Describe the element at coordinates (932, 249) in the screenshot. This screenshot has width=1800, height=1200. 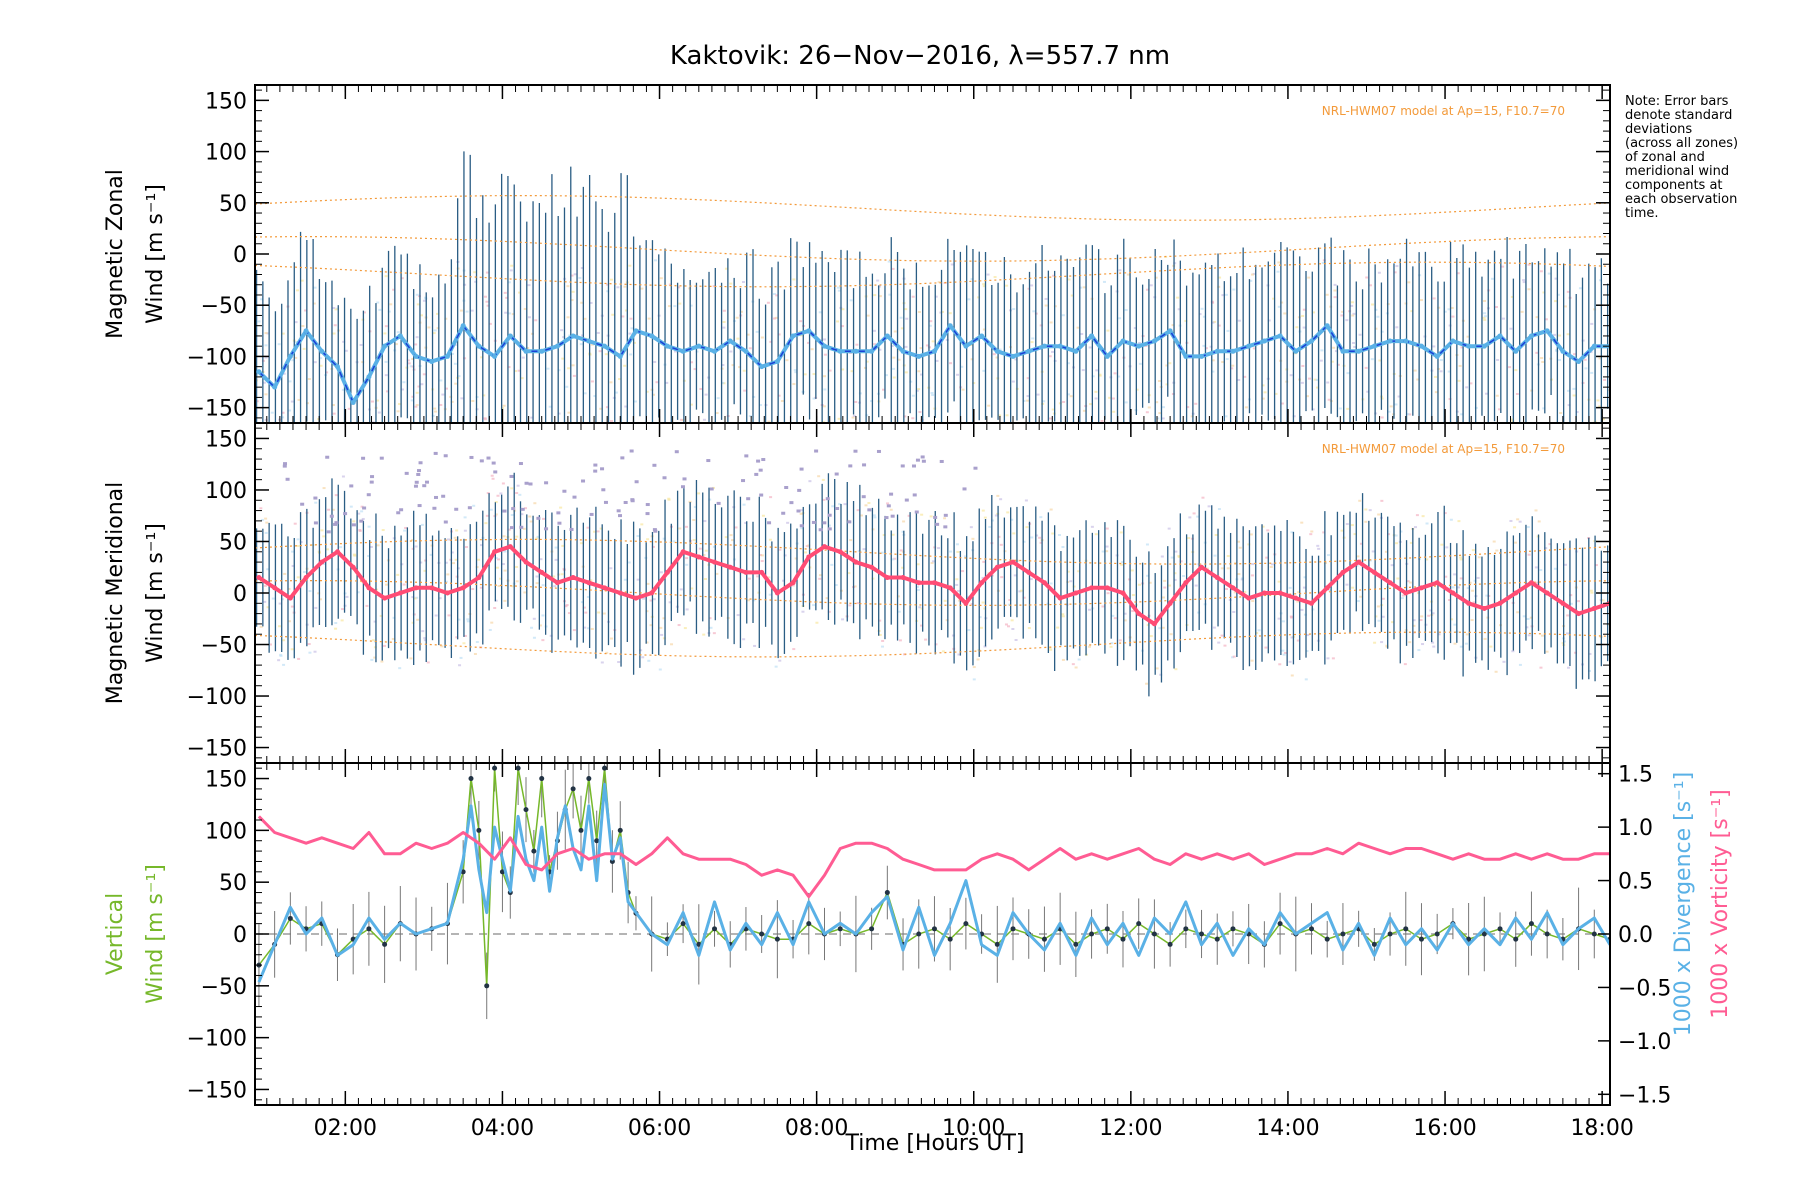
I see `zonal-model-line` at that location.